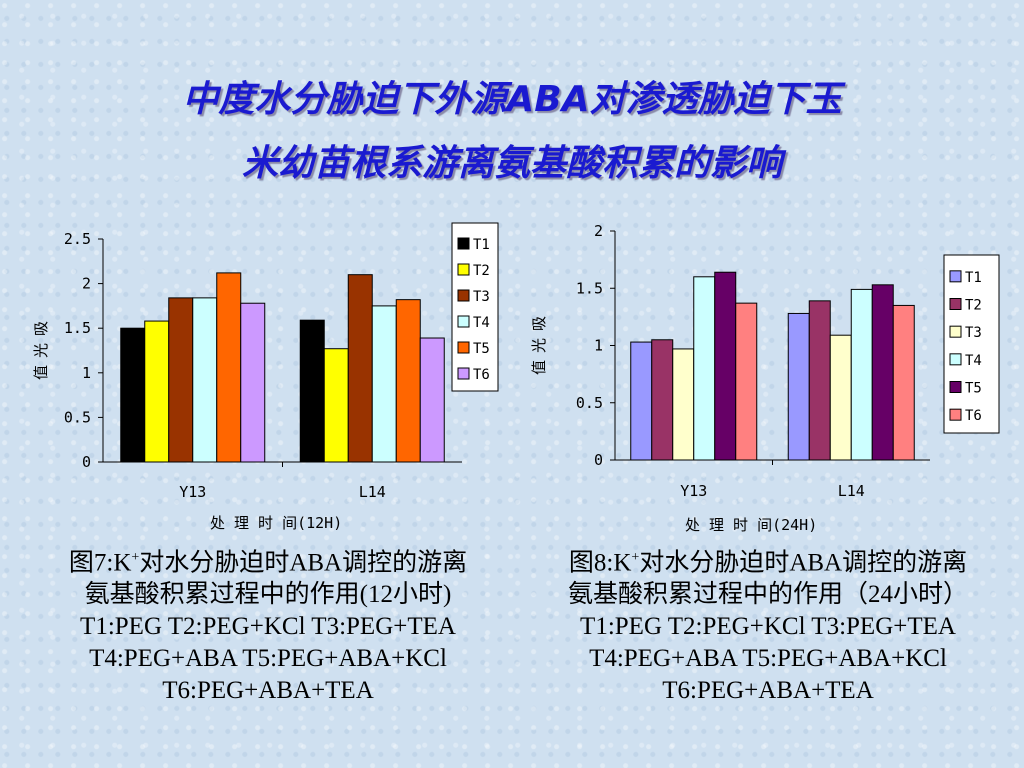  Describe the element at coordinates (598, 346) in the screenshot. I see `chart-1-y-tick-label: 1` at that location.